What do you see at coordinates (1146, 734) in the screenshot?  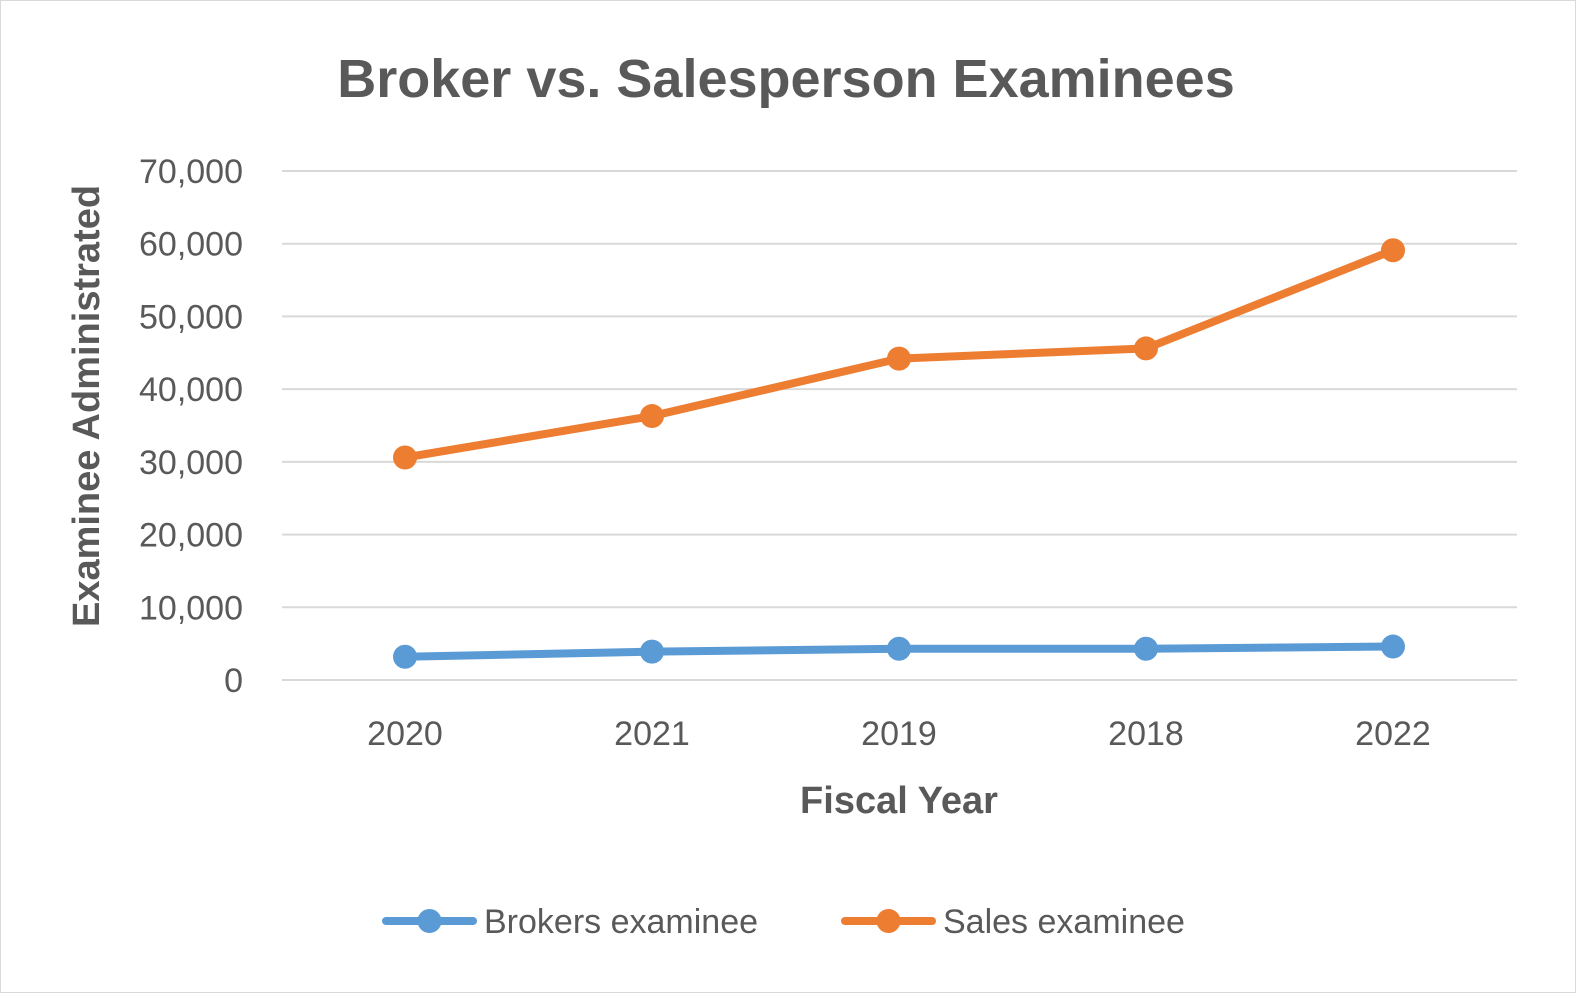 I see `x-tick-label: 2018` at bounding box center [1146, 734].